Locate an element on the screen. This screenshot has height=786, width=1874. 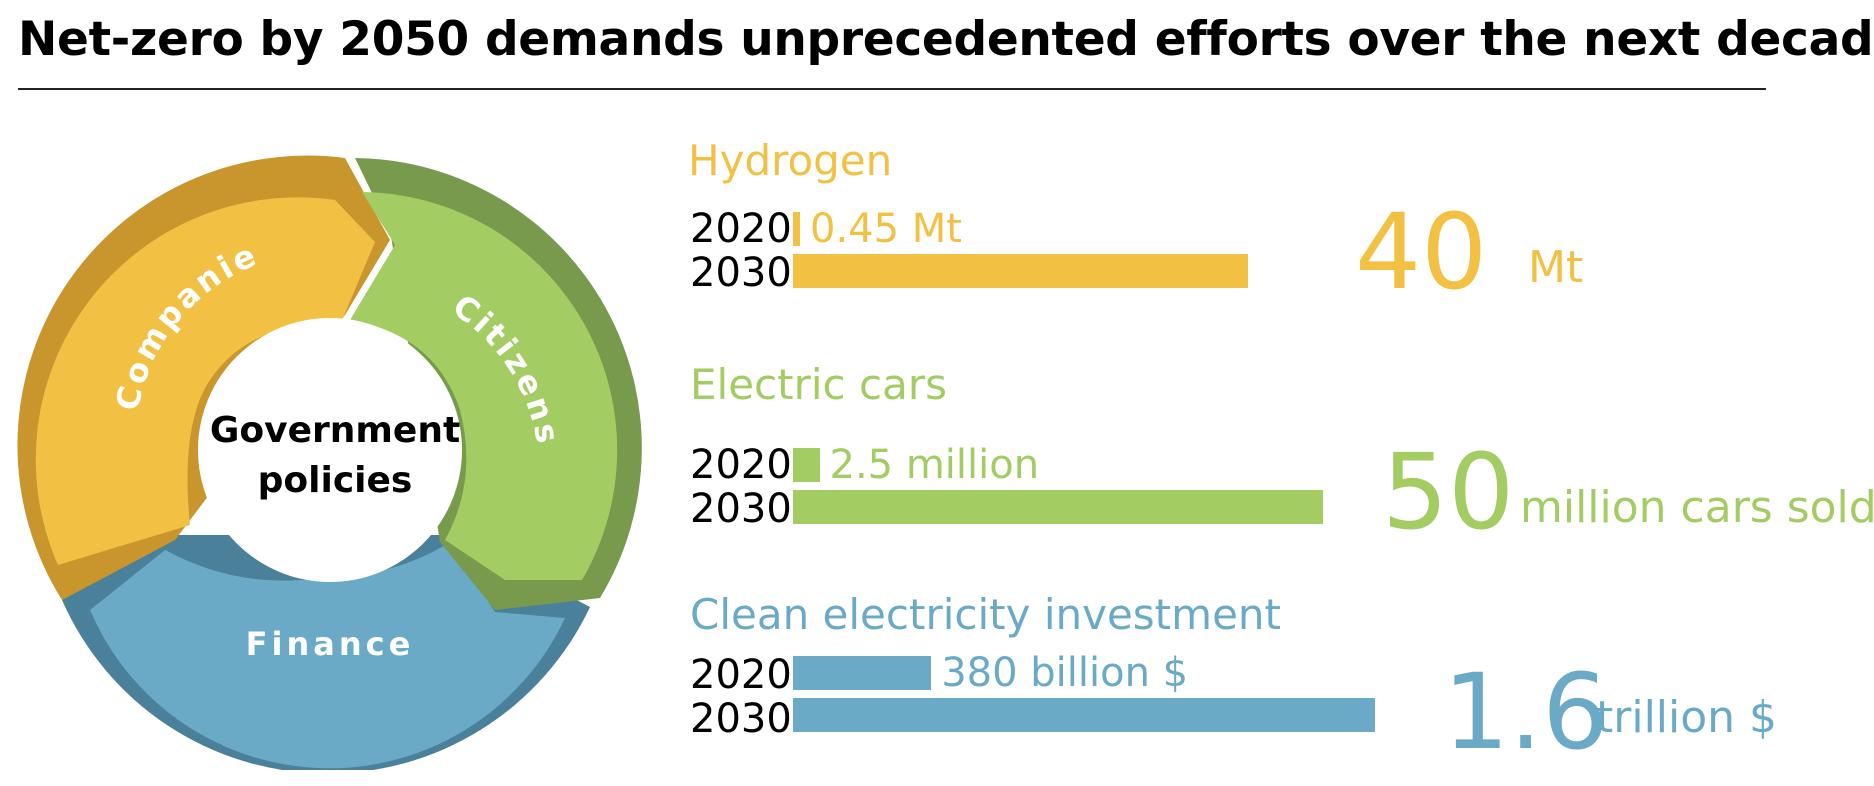
electric-target-unit: million cars sold is located at coordinates (1697, 507).